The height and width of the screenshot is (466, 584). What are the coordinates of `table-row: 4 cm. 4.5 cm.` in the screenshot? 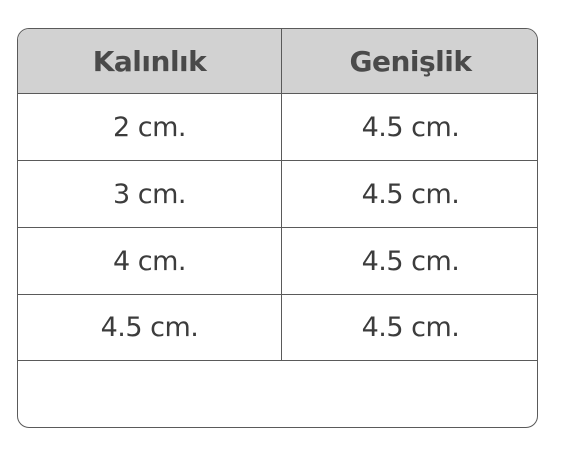 It's located at (277, 261).